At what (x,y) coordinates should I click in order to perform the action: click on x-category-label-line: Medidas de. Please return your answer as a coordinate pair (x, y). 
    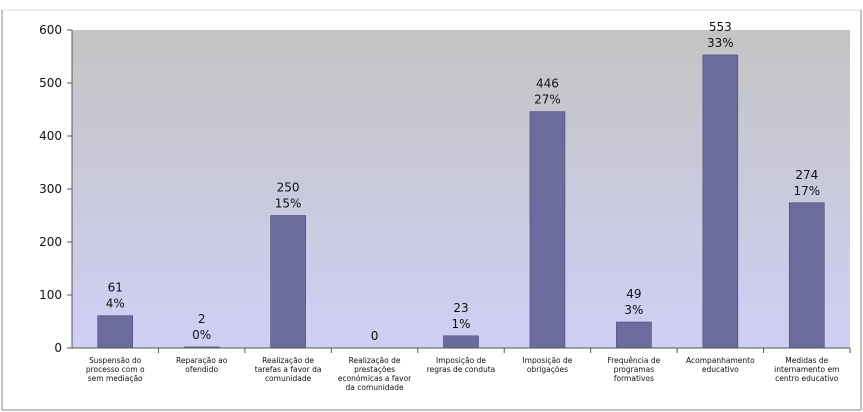
    Looking at the image, I should click on (806, 360).